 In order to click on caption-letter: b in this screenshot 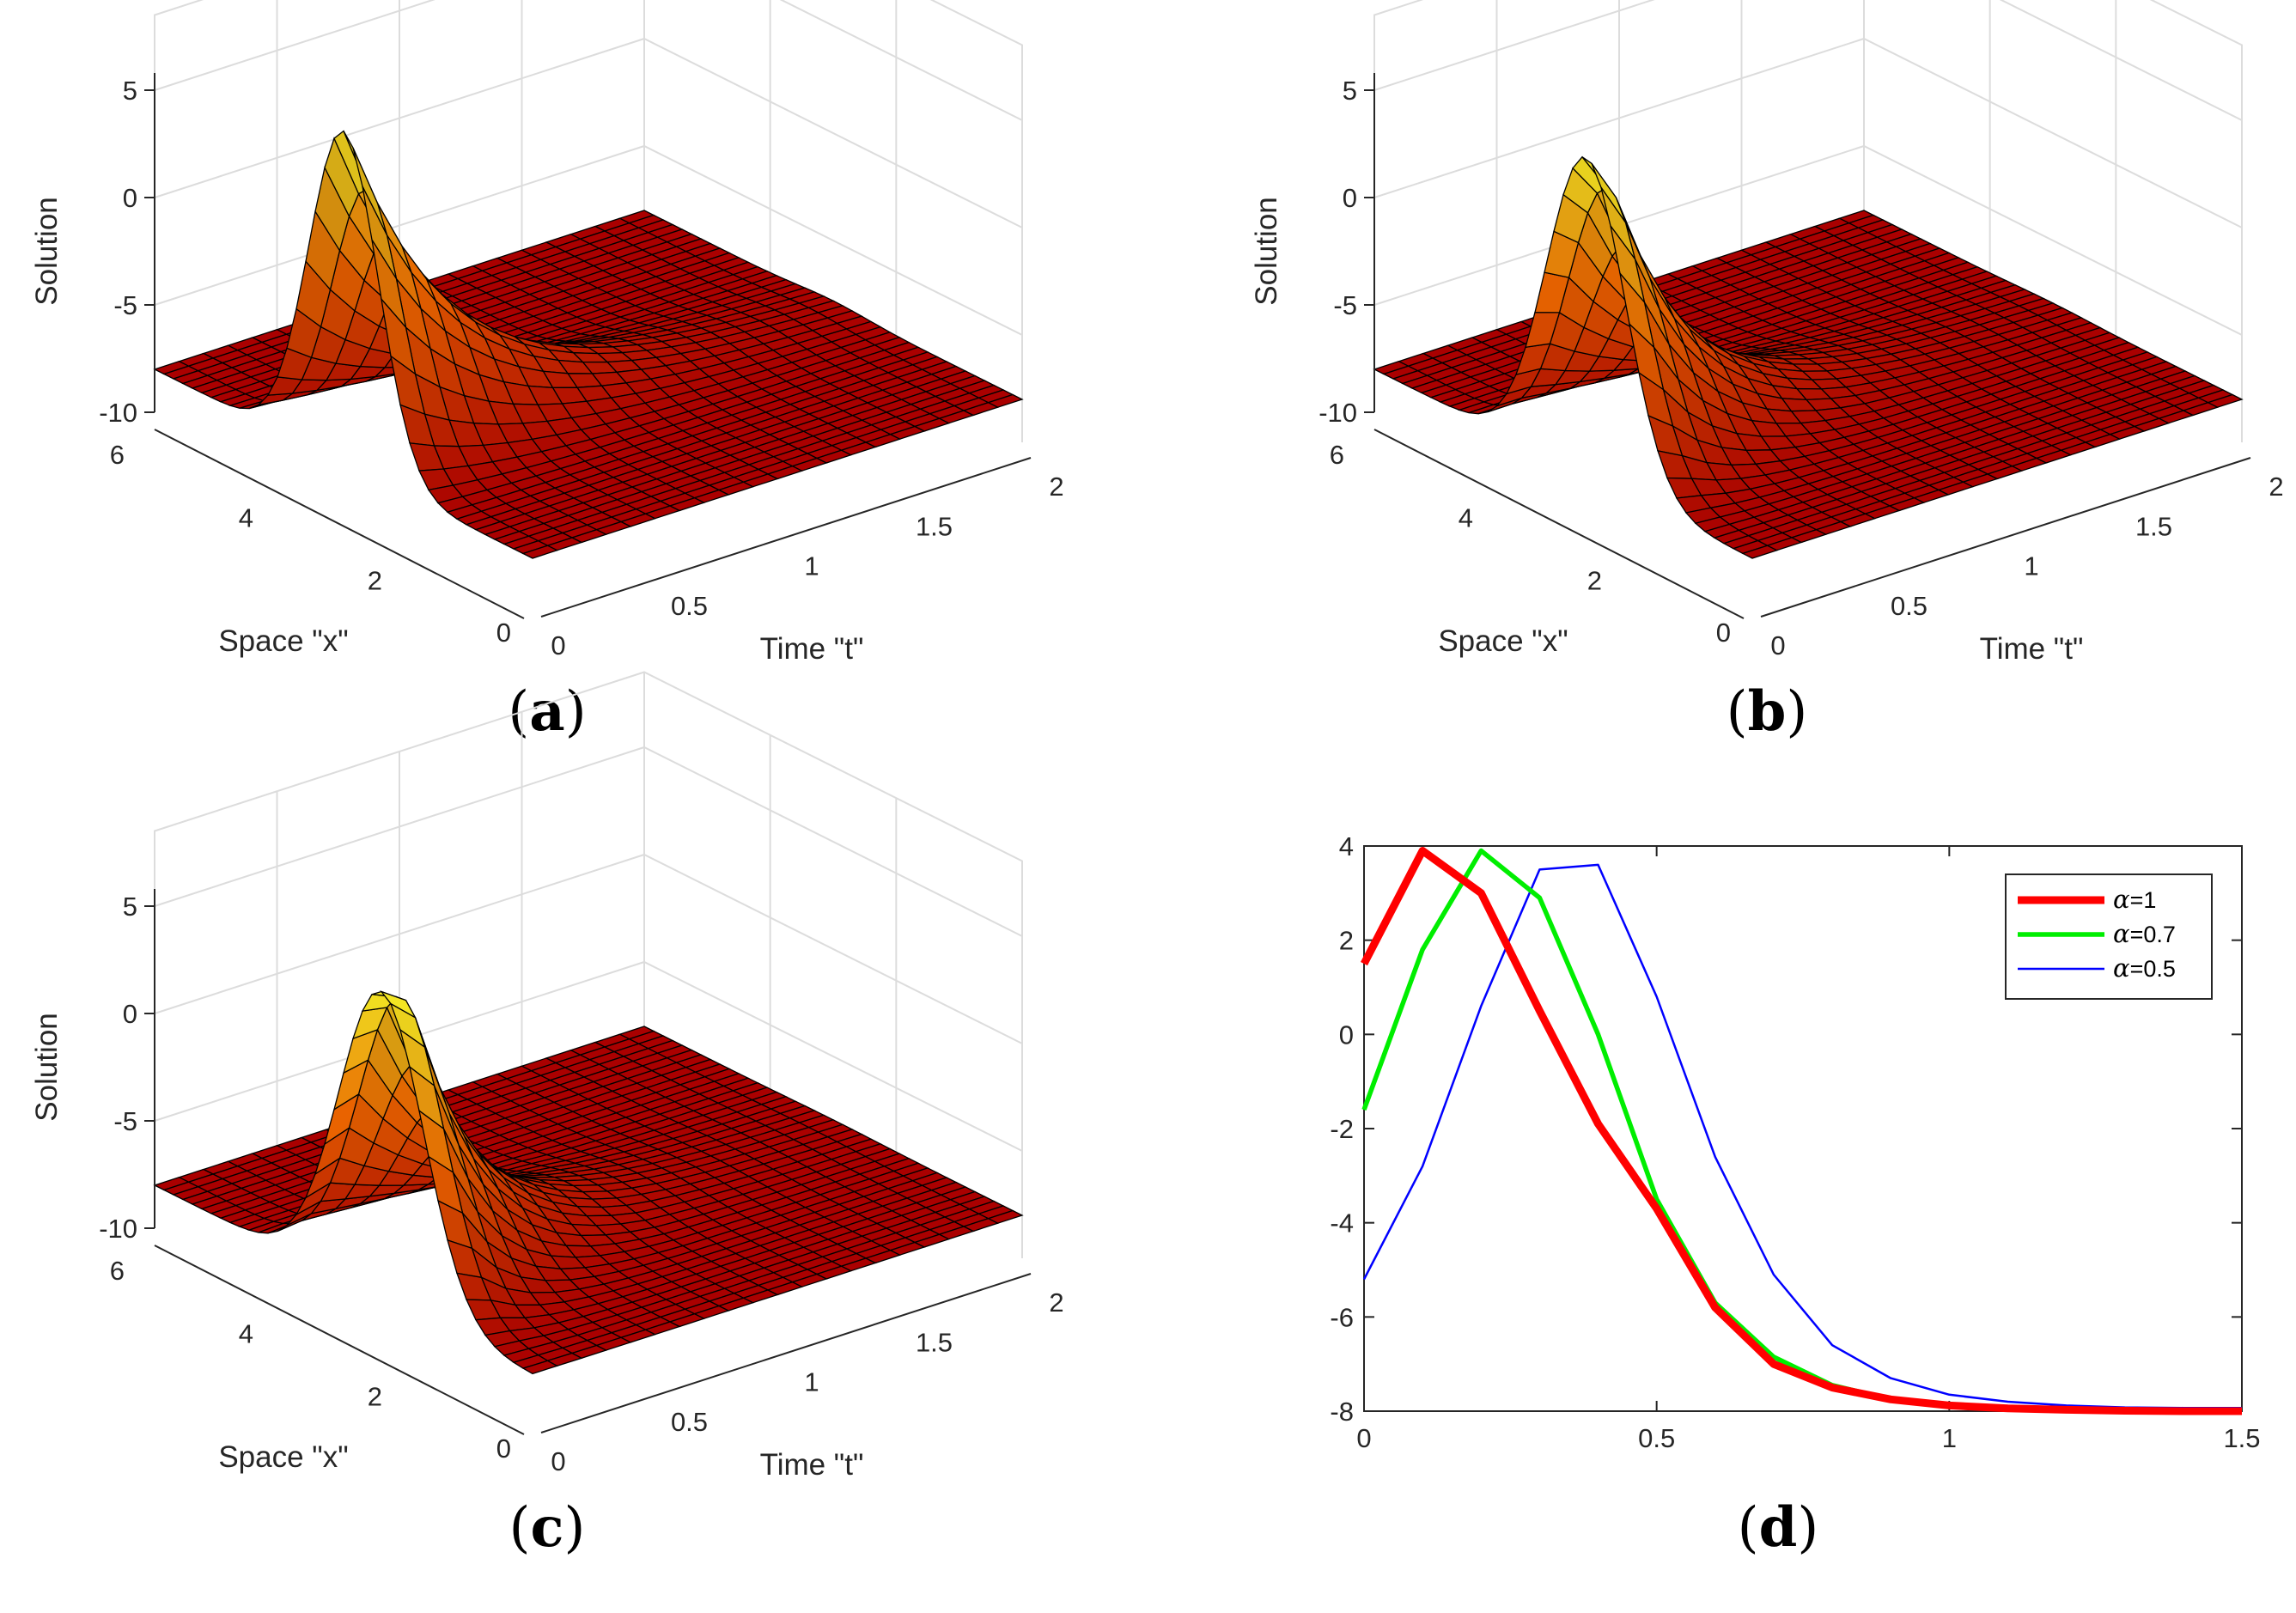, I will do `click(1768, 711)`.